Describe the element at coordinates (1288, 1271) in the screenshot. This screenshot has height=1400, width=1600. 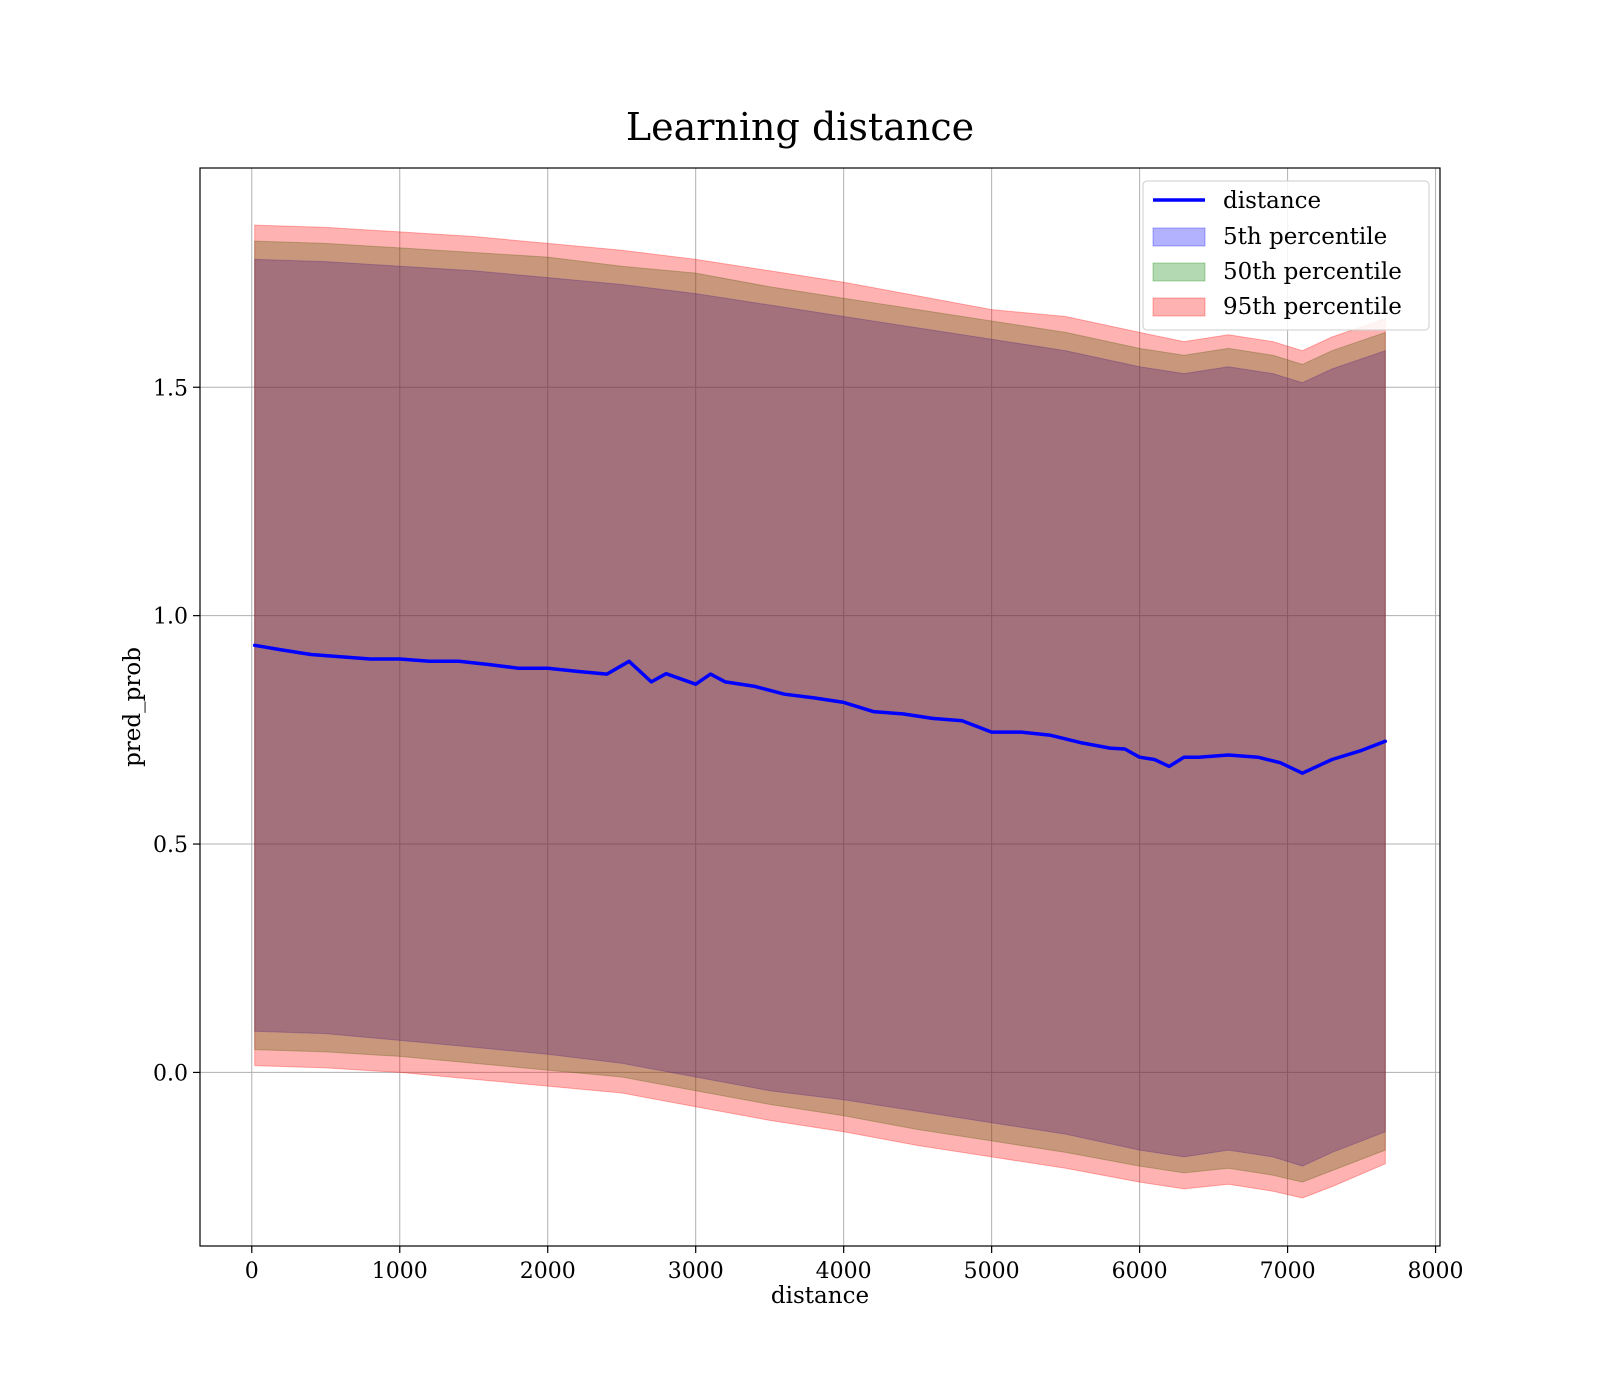
I see `x-tick-label: 7000` at that location.